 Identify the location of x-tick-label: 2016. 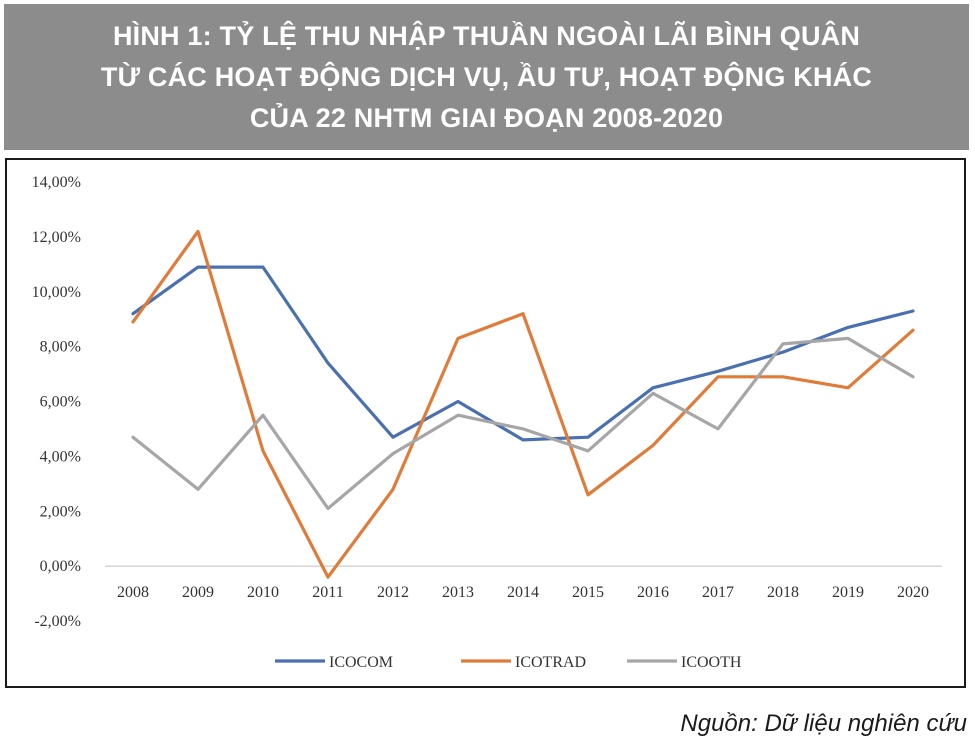
(653, 592).